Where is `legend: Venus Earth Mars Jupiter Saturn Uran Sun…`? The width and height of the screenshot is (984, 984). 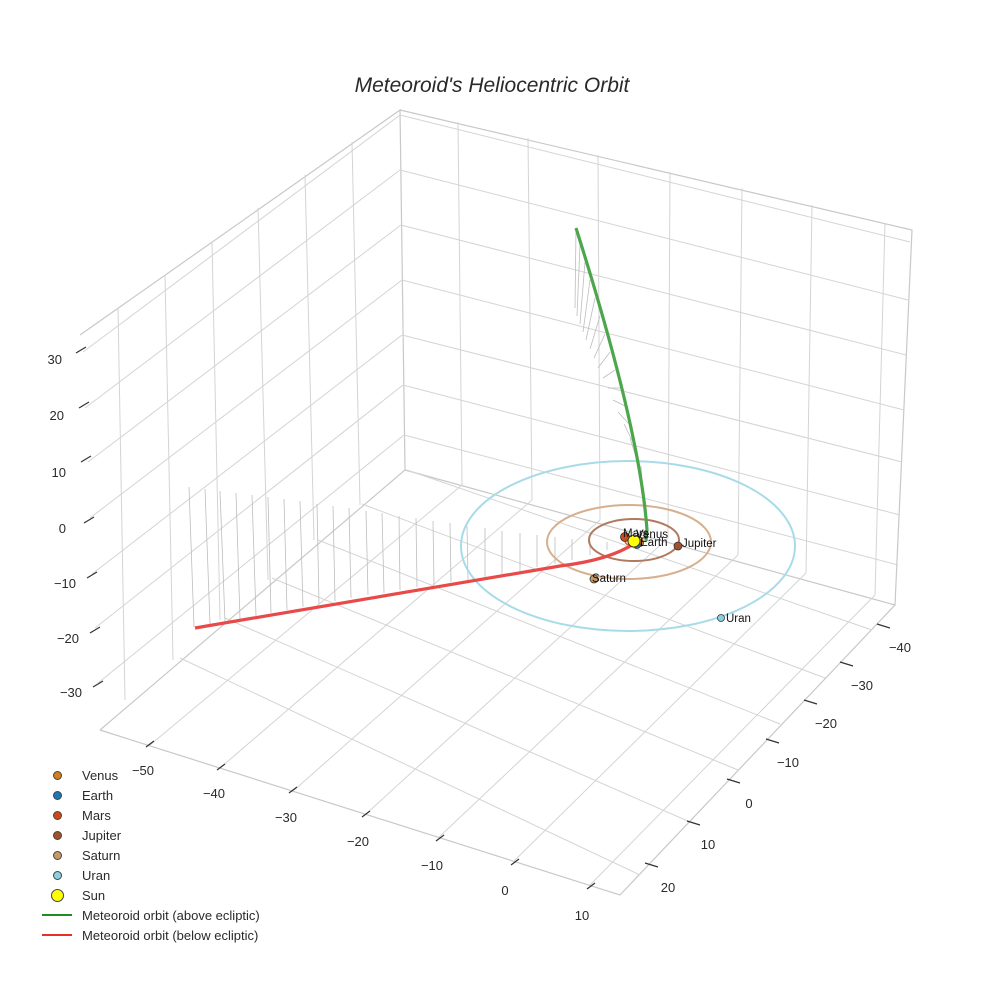
legend: Venus Earth Mars Jupiter Saturn Uran Sun… is located at coordinates (150, 855).